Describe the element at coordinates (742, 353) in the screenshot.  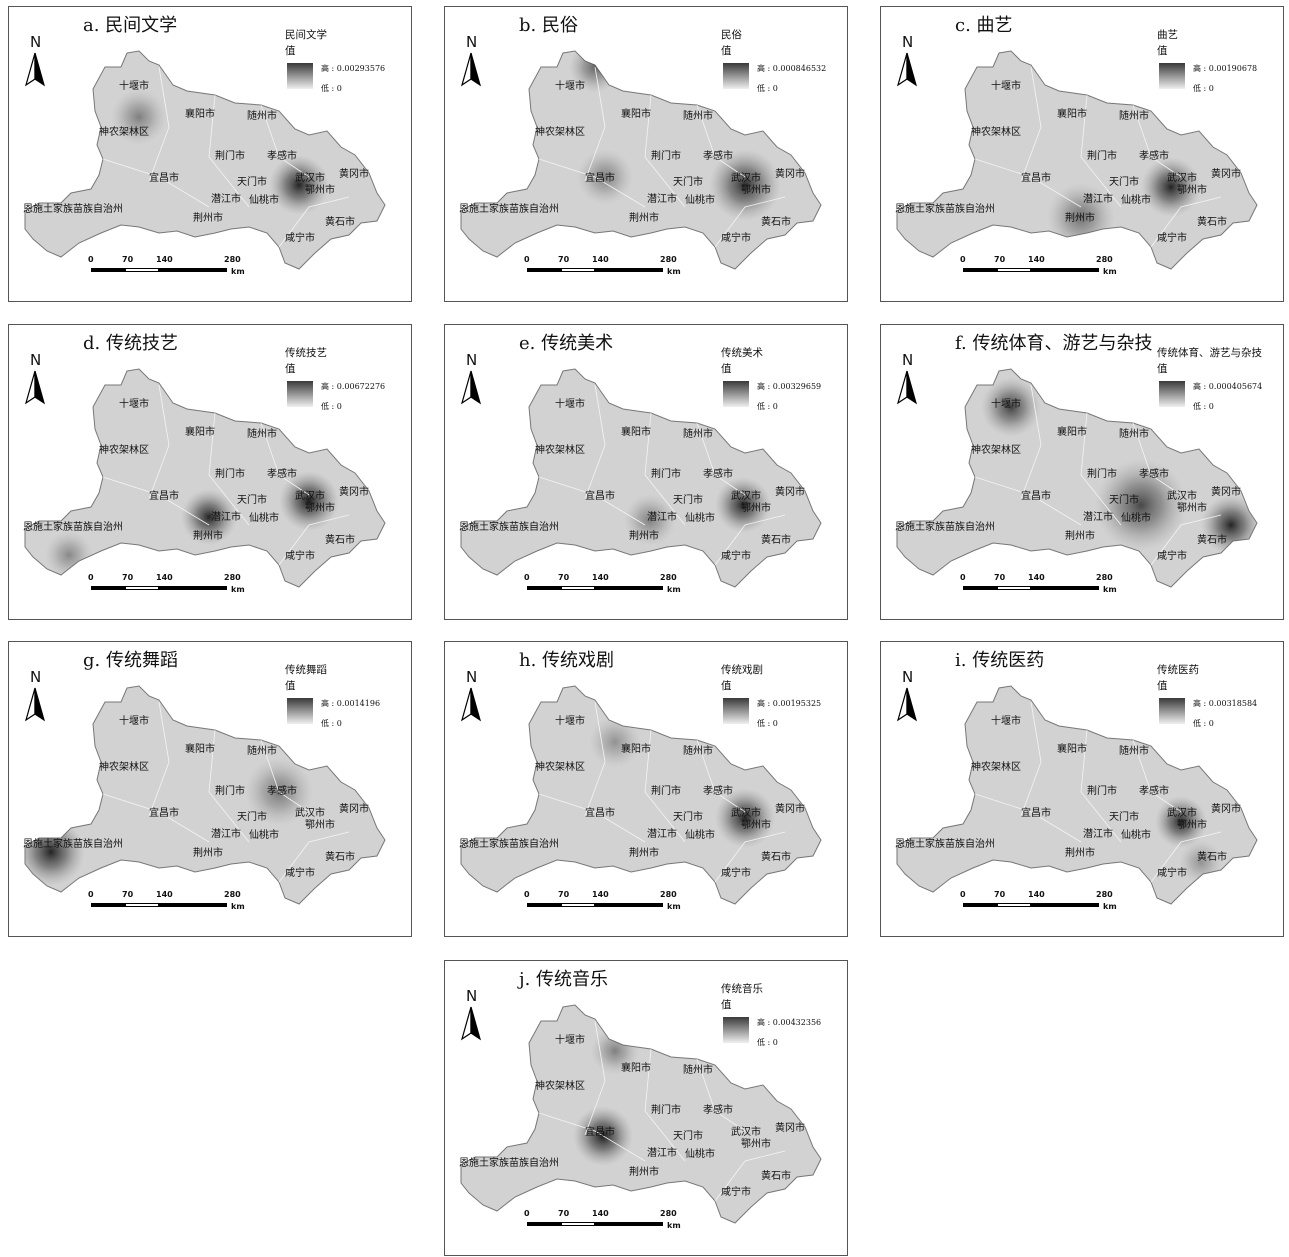
I see `legend-title: 传统美术` at that location.